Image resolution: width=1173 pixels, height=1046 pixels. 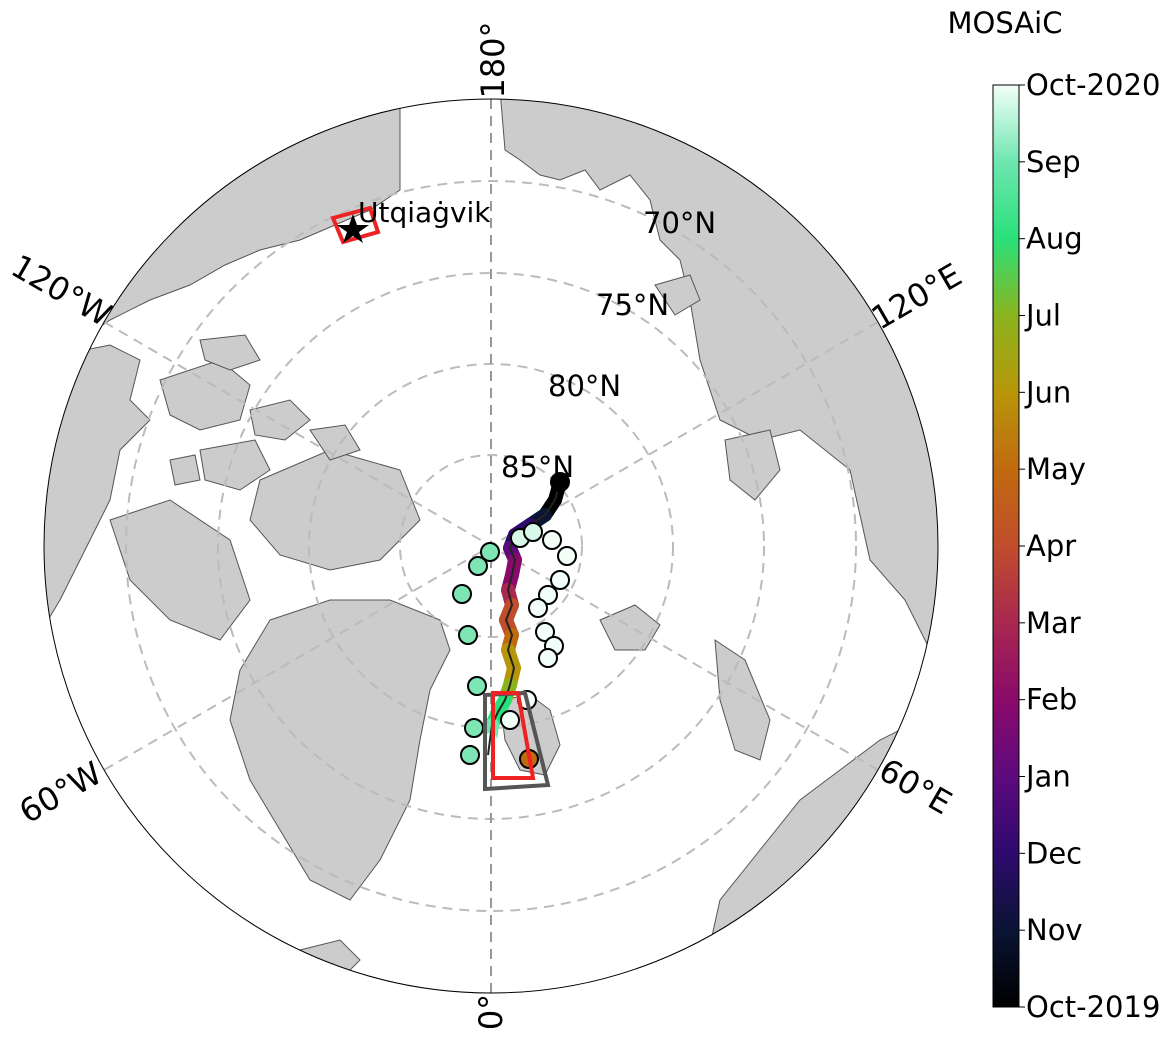 What do you see at coordinates (742, 700) in the screenshot?
I see `land-novaya-zemlya` at bounding box center [742, 700].